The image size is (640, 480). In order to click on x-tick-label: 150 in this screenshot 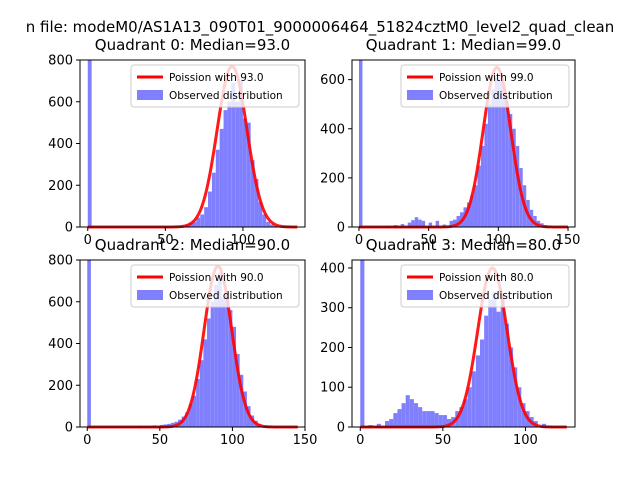, I will do `click(568, 240)`.